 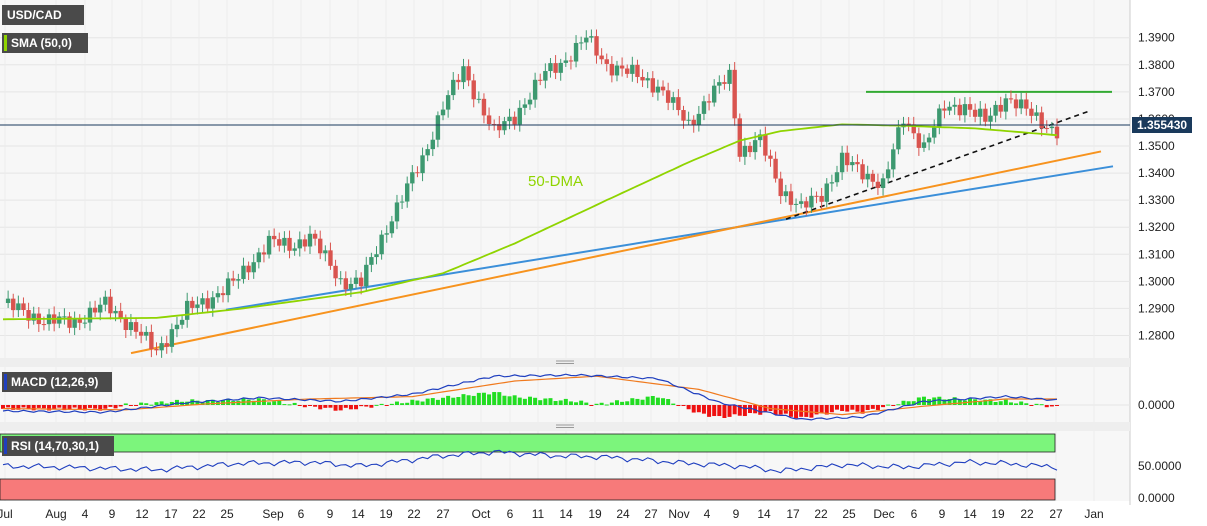 What do you see at coordinates (1162, 125) in the screenshot?
I see `last-price-value: 1.355430` at bounding box center [1162, 125].